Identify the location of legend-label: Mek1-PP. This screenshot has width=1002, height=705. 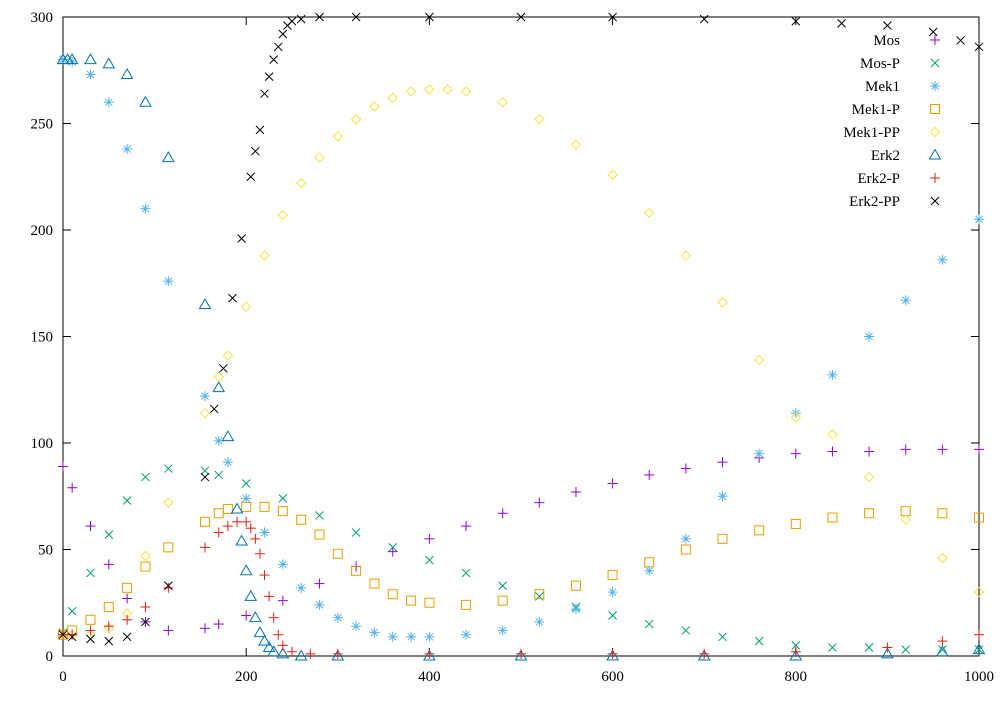
(871, 133).